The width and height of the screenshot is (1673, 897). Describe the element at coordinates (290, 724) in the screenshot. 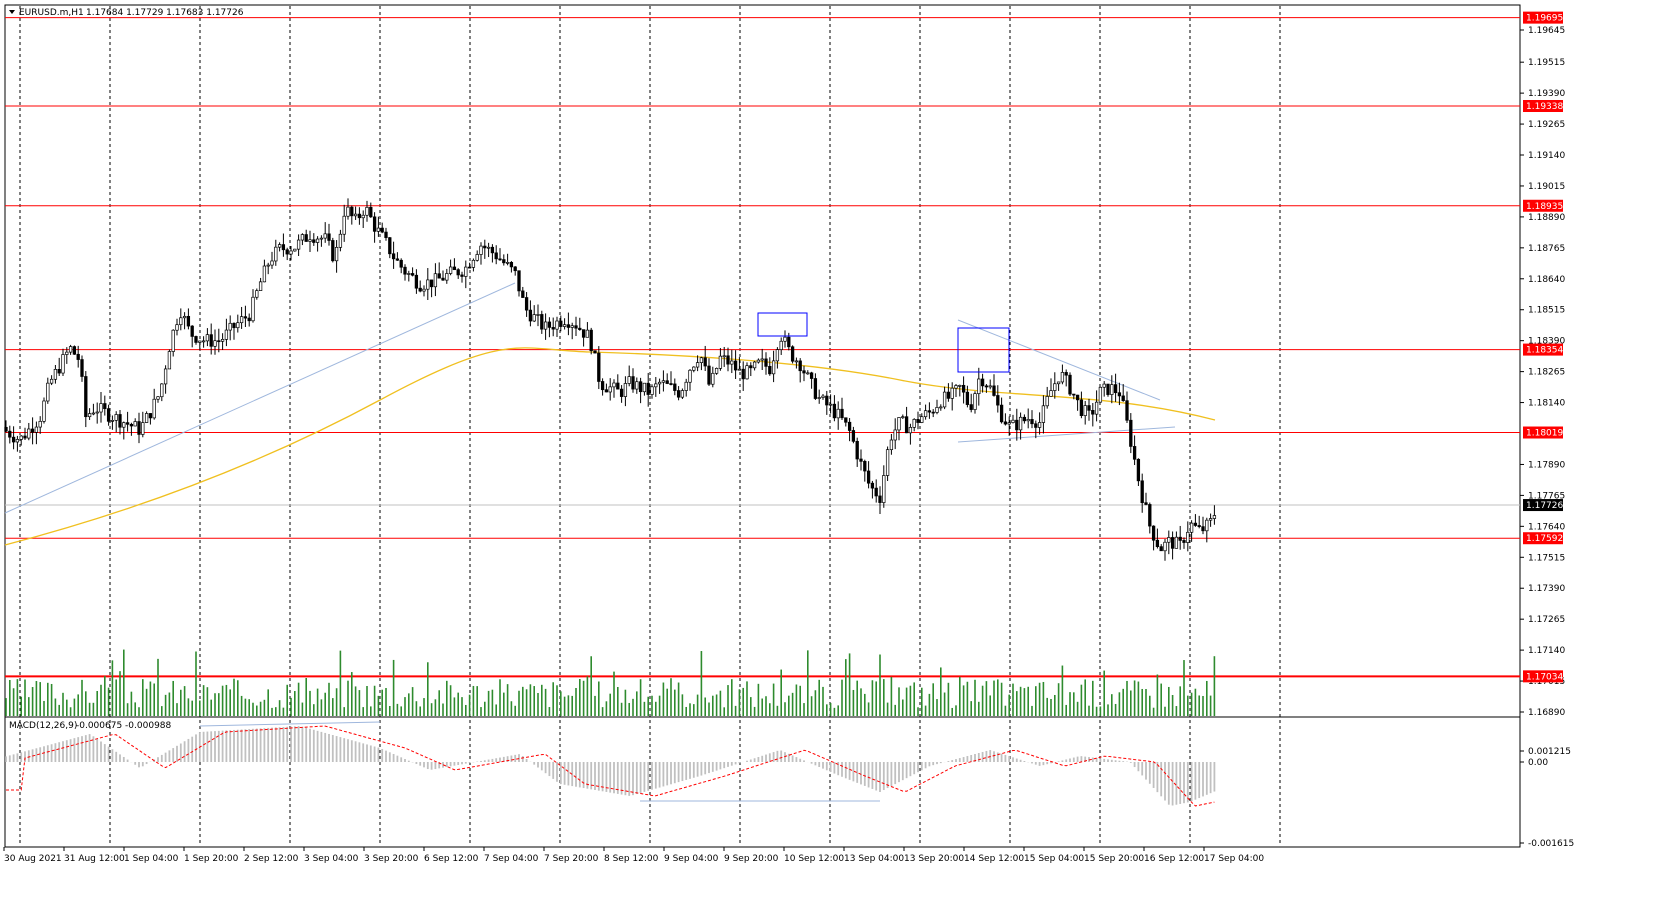

I see `macd-trend-line` at that location.